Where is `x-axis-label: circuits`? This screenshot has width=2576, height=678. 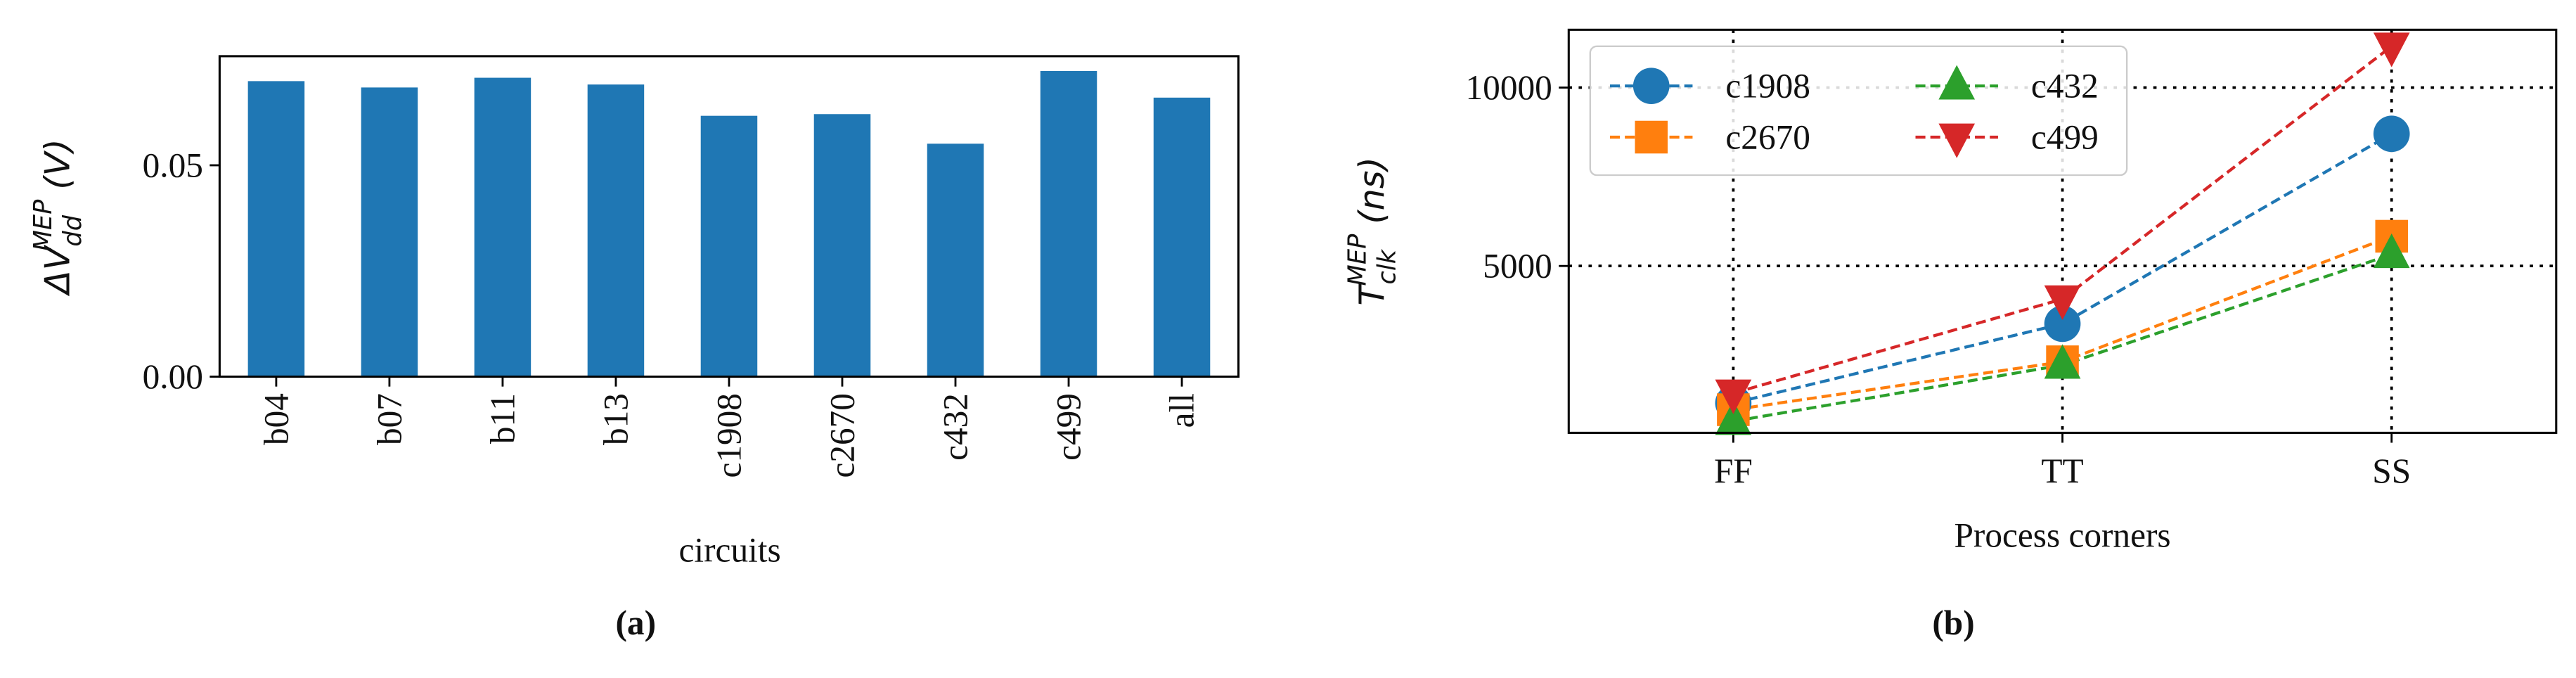
x-axis-label: circuits is located at coordinates (730, 551).